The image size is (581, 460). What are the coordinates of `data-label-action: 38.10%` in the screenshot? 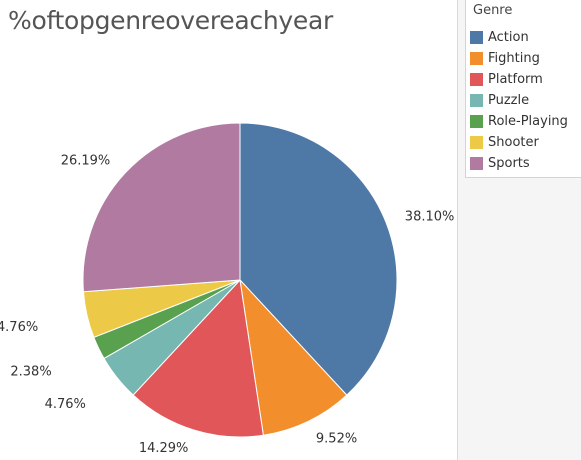 It's located at (430, 216).